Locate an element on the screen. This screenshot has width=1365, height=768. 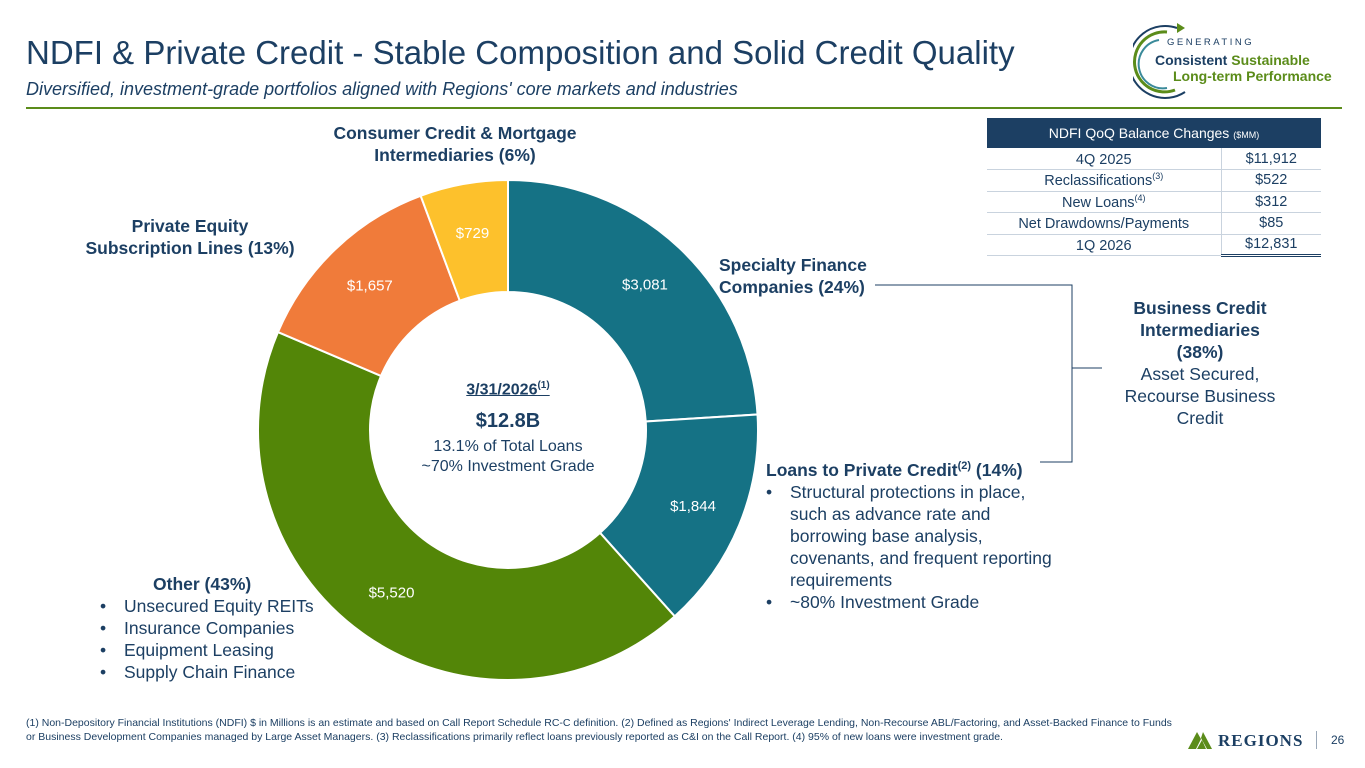
logo-line1: Consistent Sustainable is located at coordinates (1232, 60).